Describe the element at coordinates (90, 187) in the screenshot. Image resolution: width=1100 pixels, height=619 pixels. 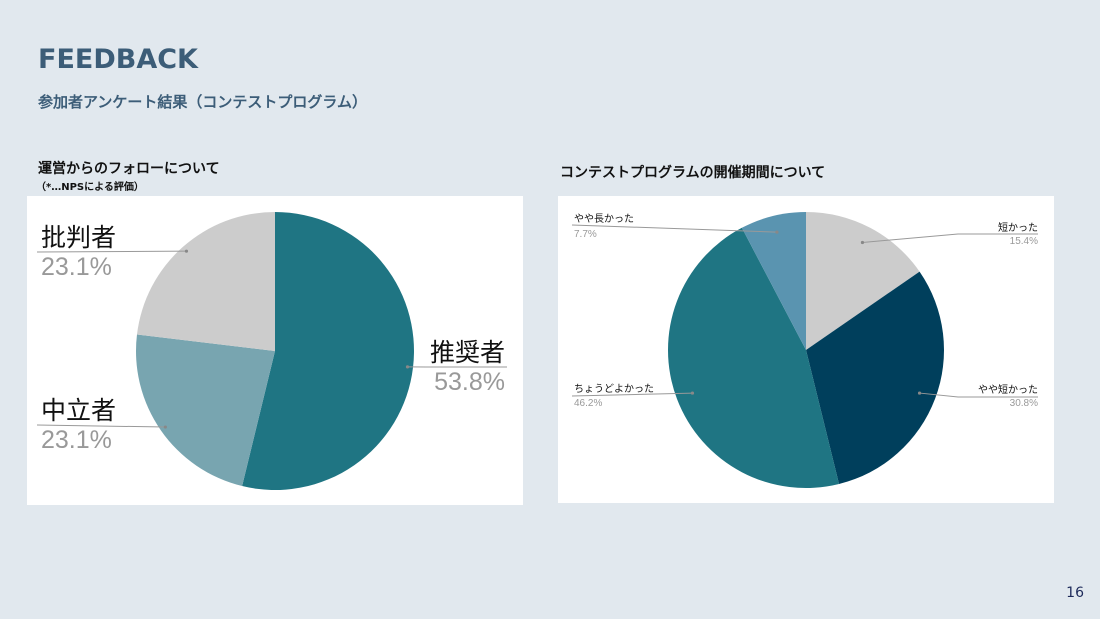
I see `chart1-note: （*…NPSによる評価）` at that location.